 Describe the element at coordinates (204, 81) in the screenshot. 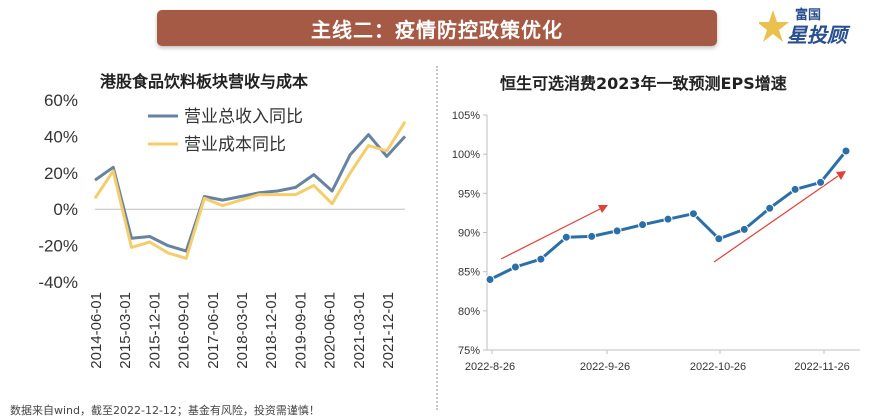

I see `left-chart-title: 港股食品饮料板块营收与成本` at that location.